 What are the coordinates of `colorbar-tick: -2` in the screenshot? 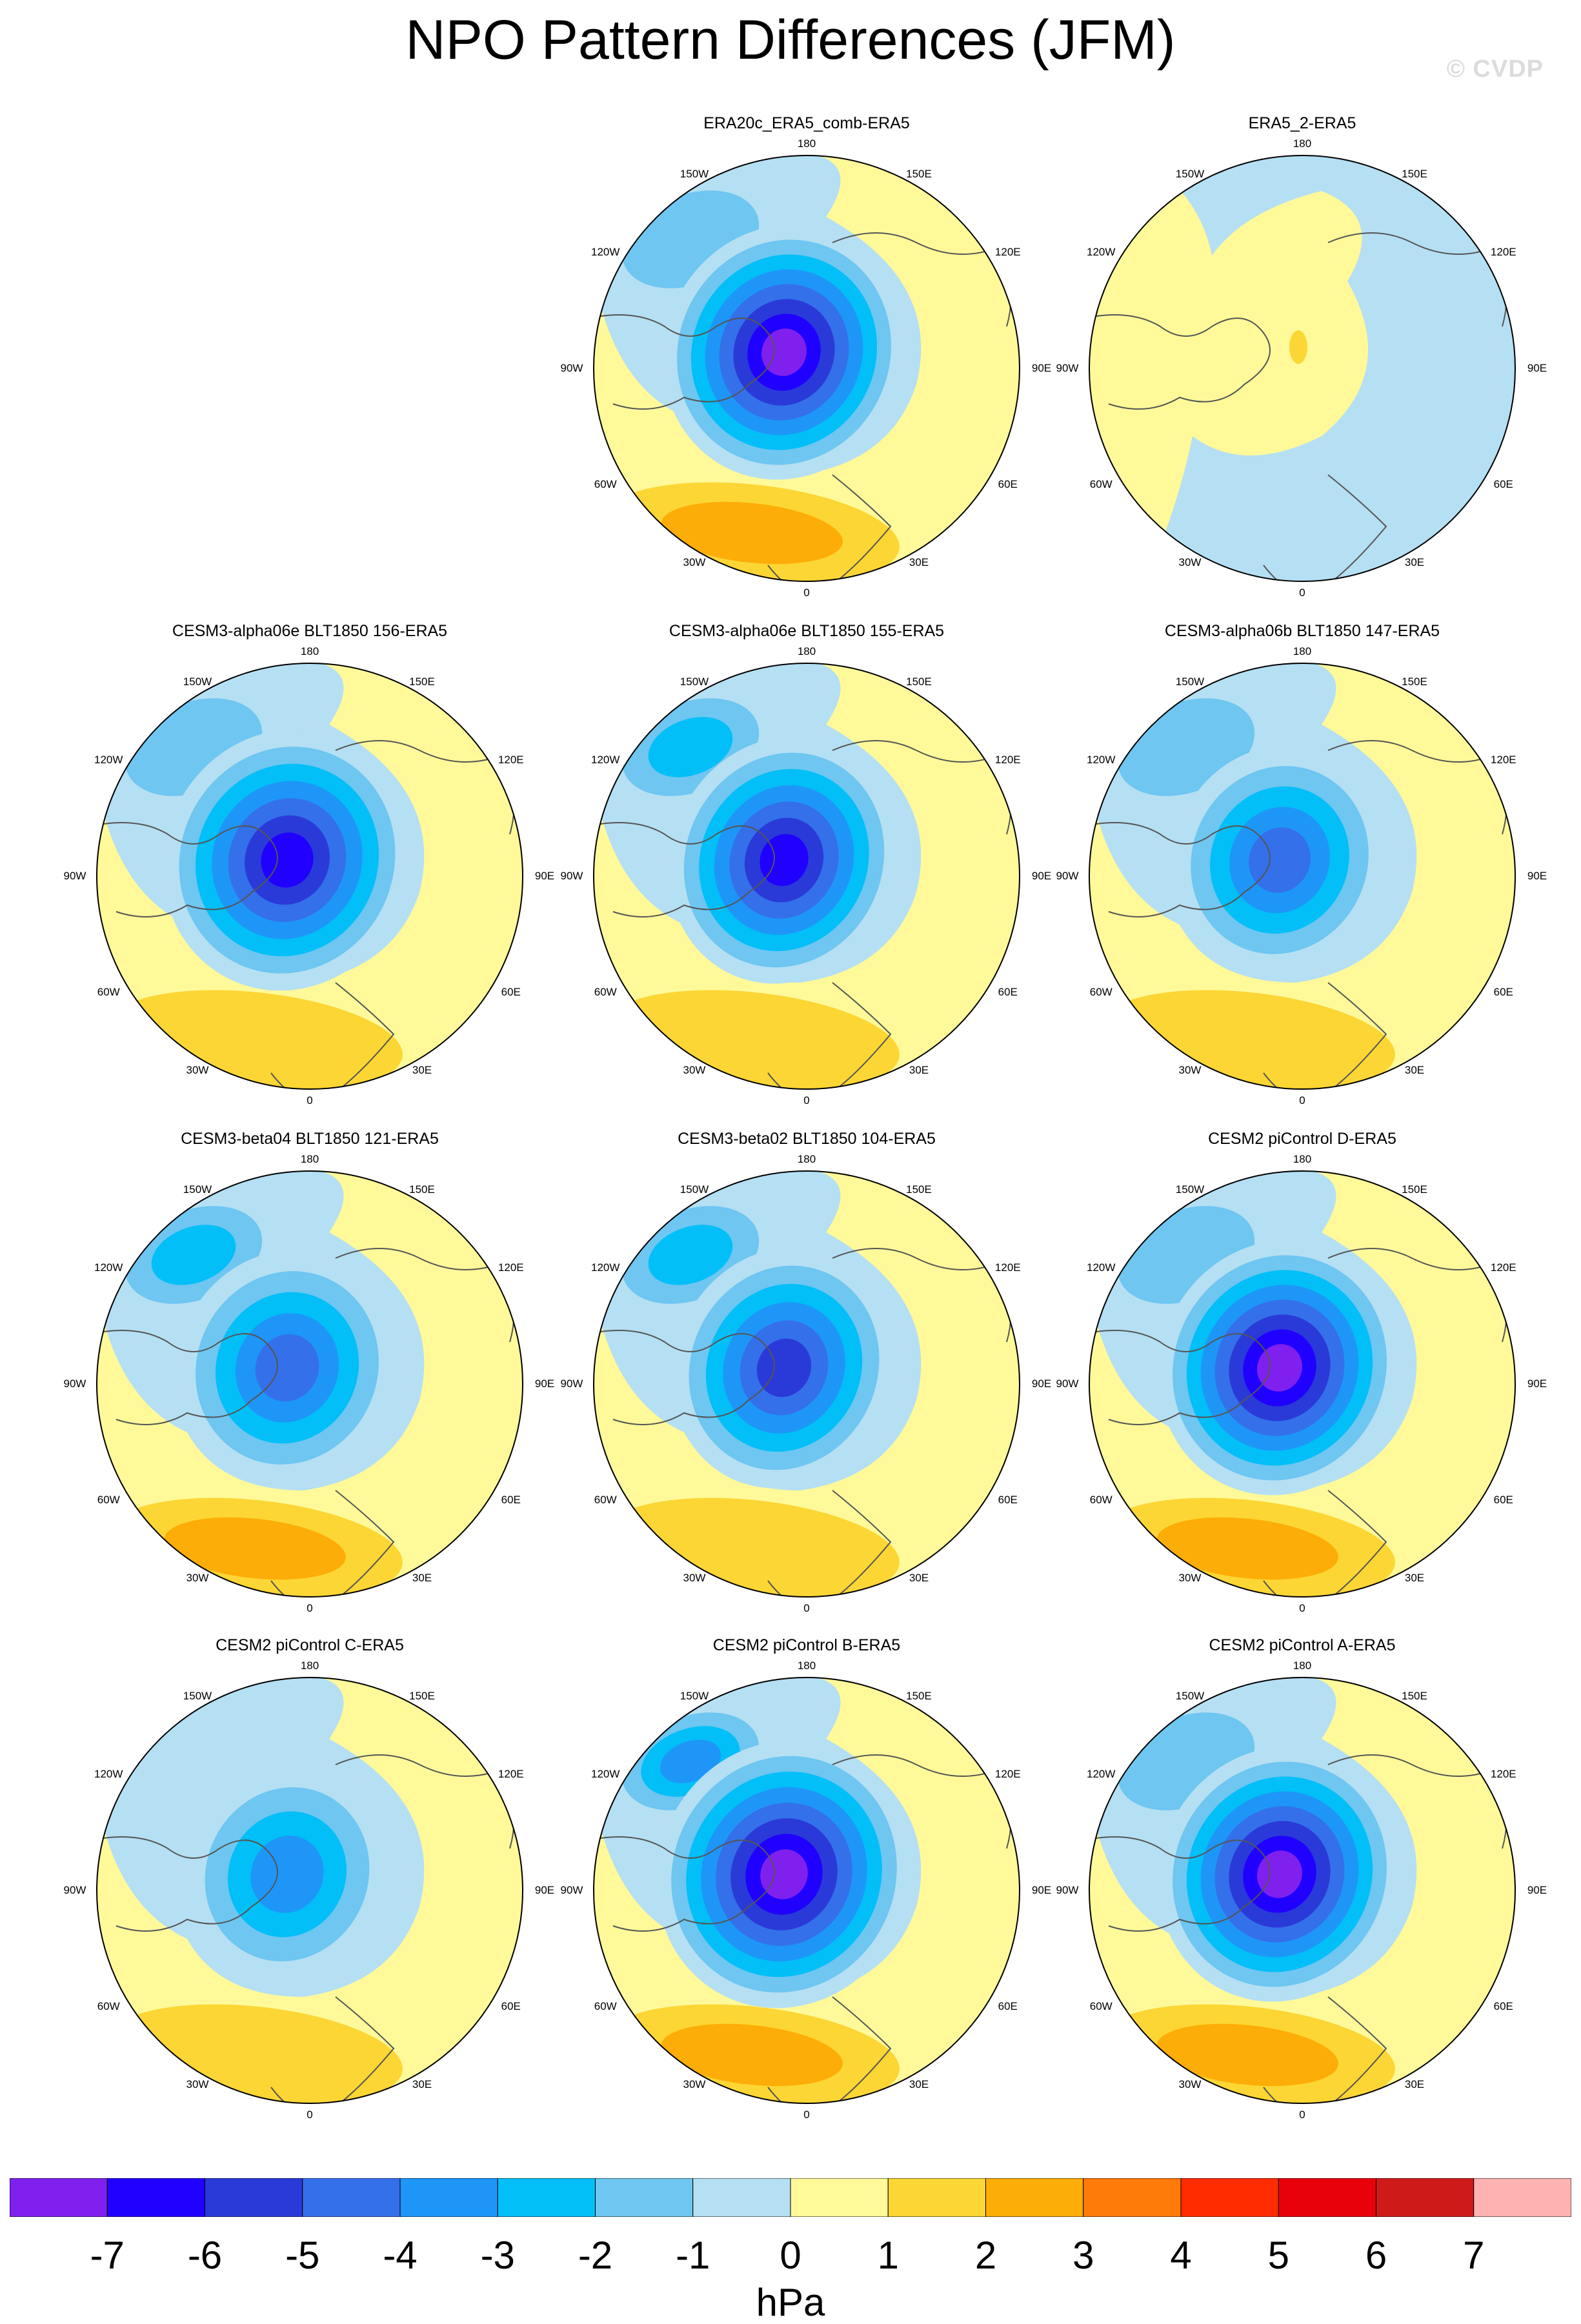 It's located at (595, 2255).